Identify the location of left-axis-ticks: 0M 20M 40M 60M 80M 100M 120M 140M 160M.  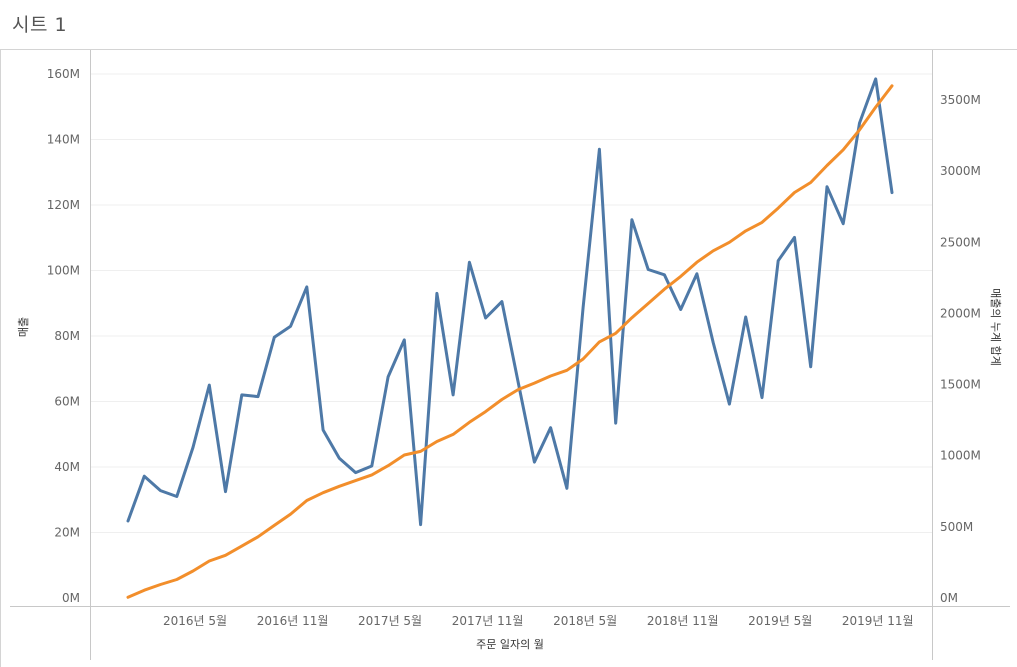
(63, 336).